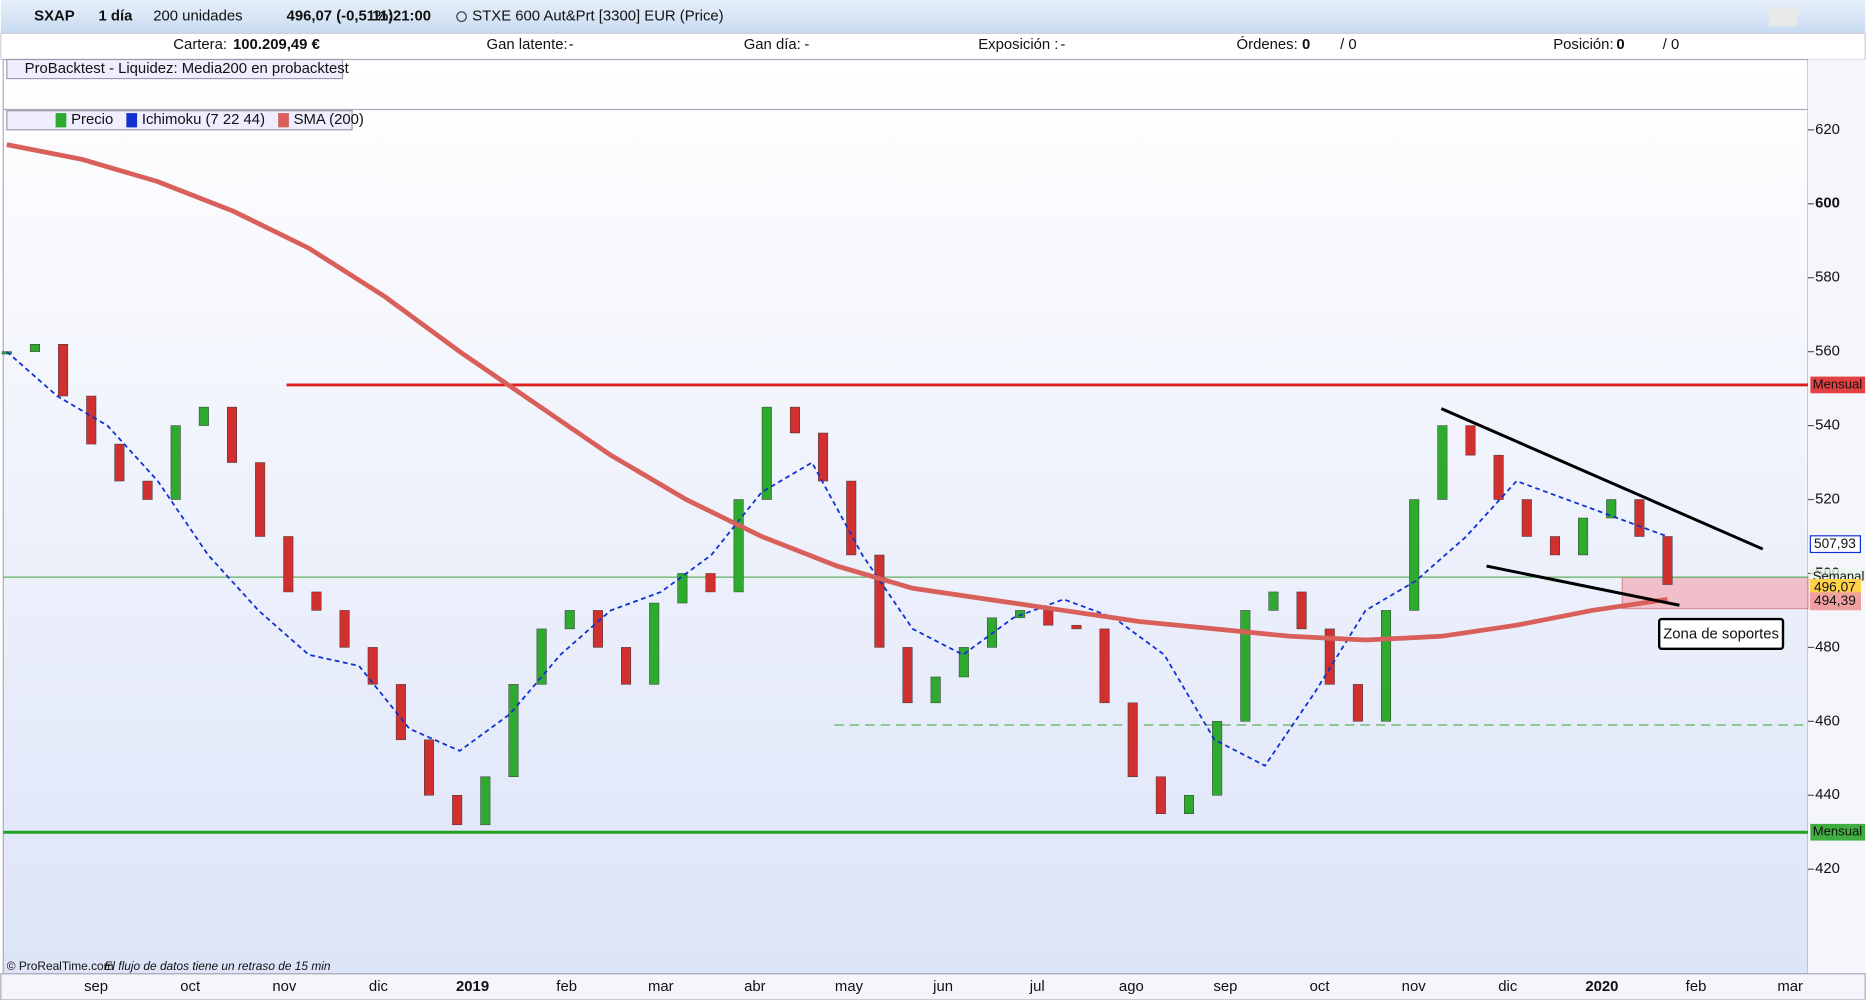  I want to click on price-tag-label: 507,93, so click(1835, 543).